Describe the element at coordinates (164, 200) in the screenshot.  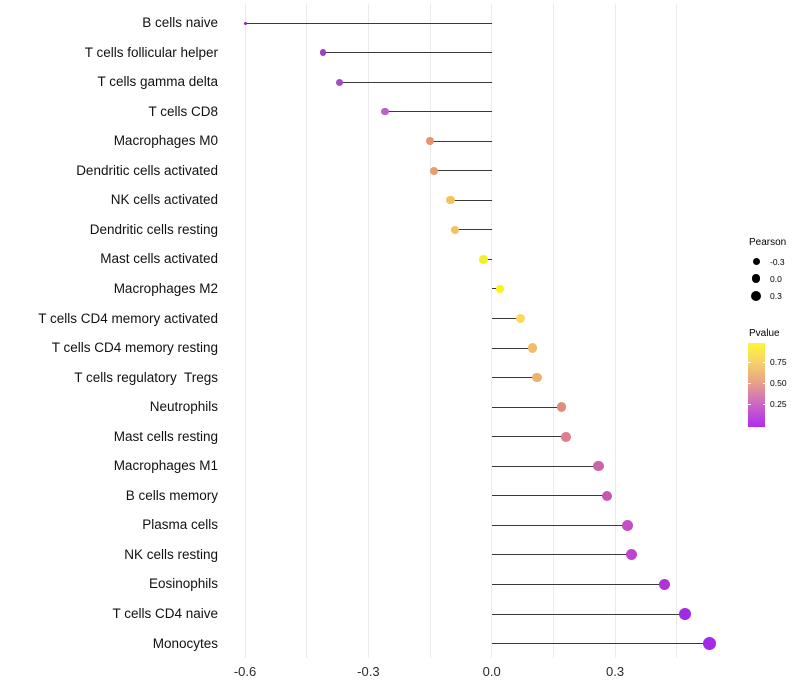
I see `y-axis-label: NK cells activated` at that location.